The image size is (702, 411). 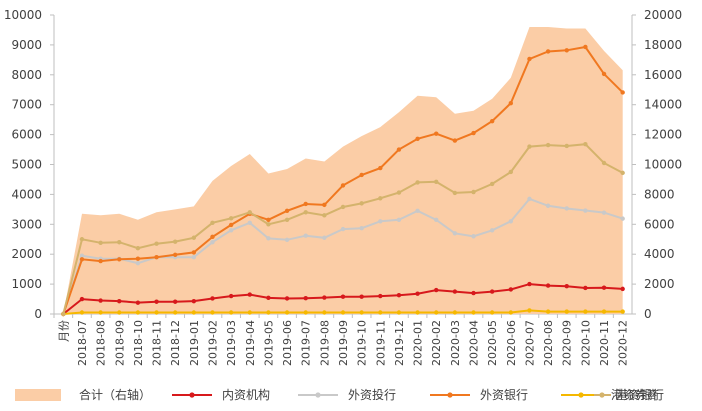 I want to click on x-tick-label: 2019-01, so click(x=194, y=343).